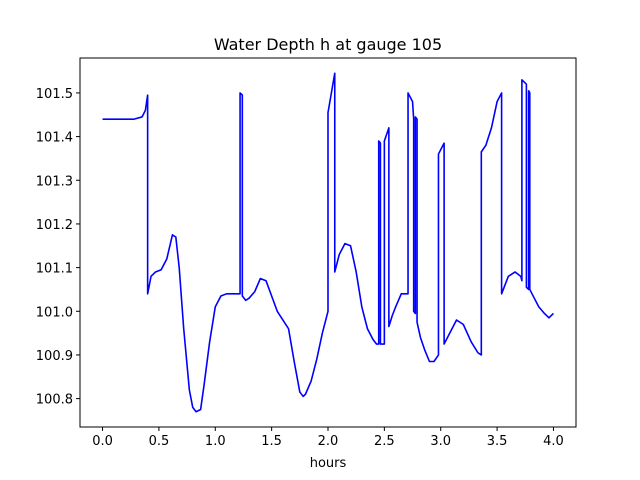 This screenshot has width=640, height=480. Describe the element at coordinates (54, 94) in the screenshot. I see `y-tick-label: 101.5` at that location.